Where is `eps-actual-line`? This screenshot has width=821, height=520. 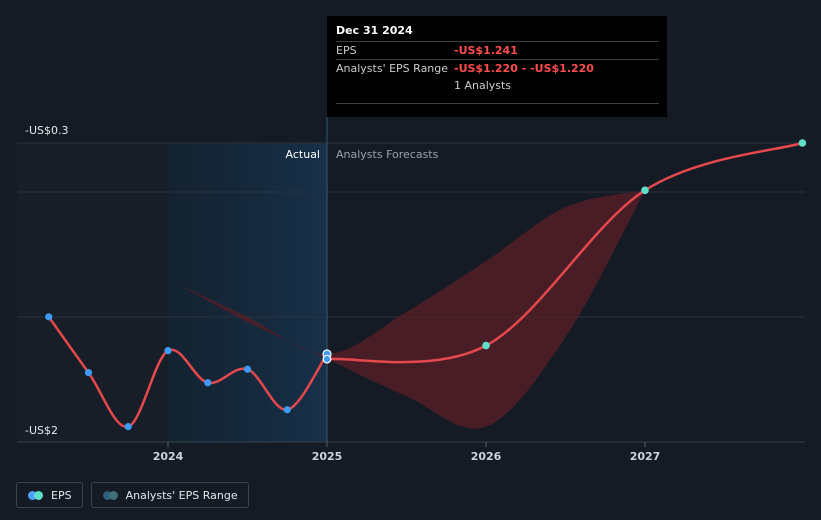 eps-actual-line is located at coordinates (188, 372).